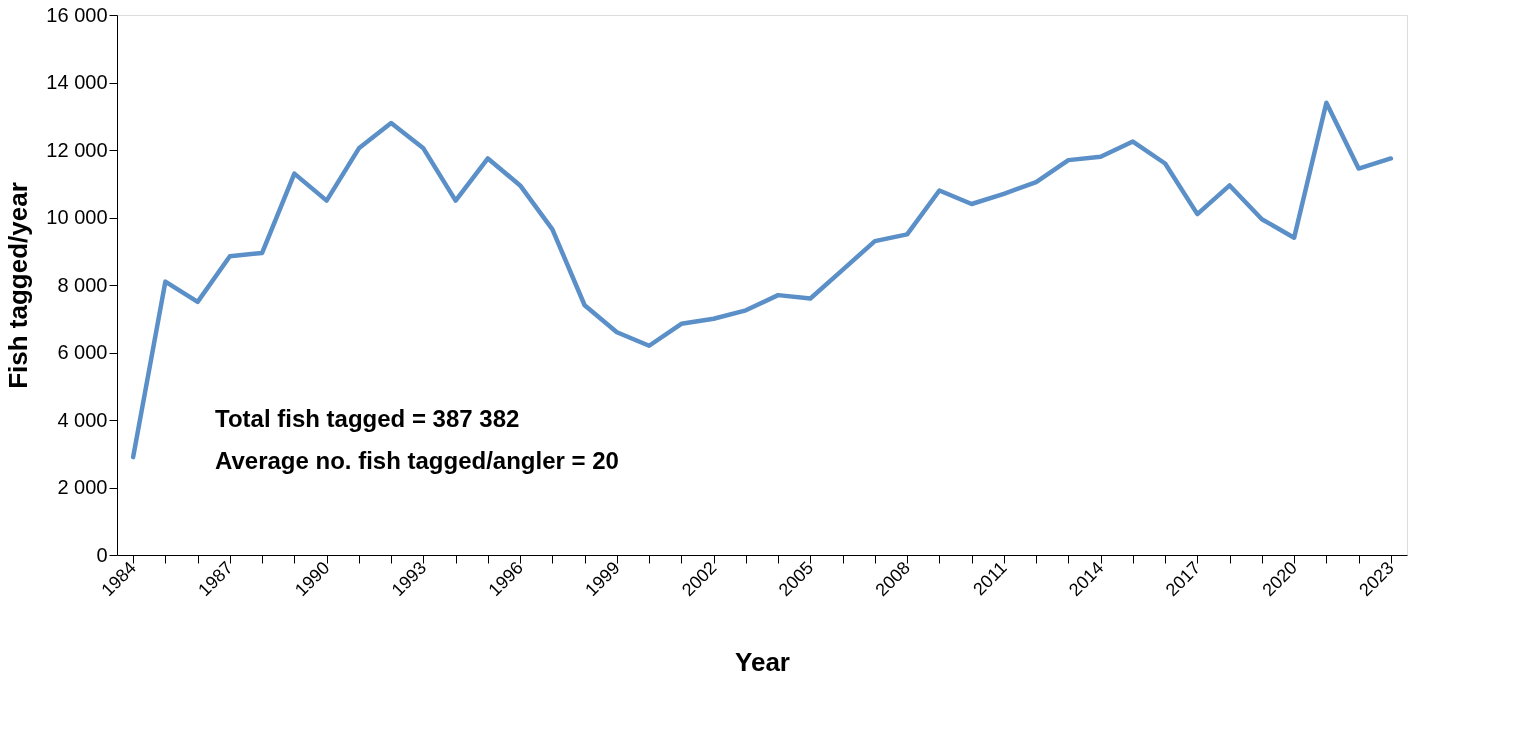  I want to click on y-tick-label: 8 000, so click(82, 284).